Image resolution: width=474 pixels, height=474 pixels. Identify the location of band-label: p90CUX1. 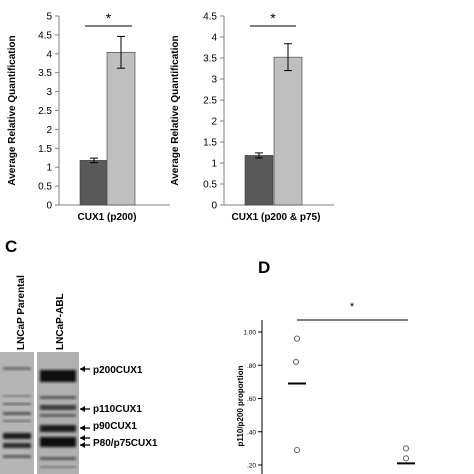
(115, 426).